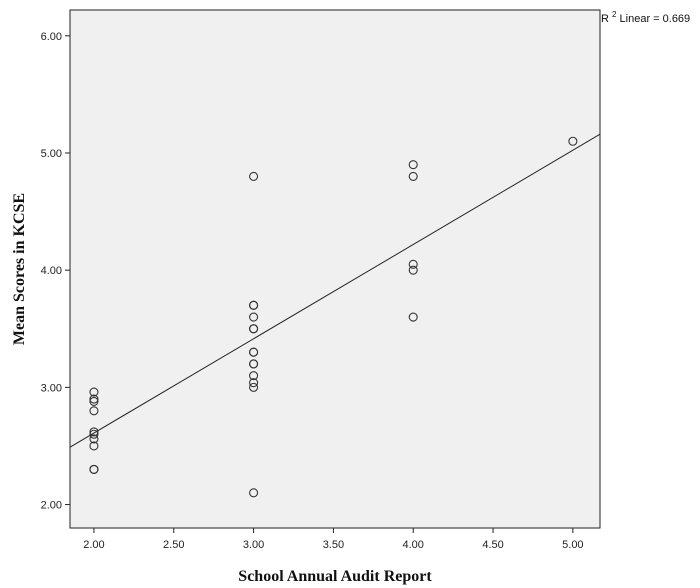  What do you see at coordinates (333, 545) in the screenshot?
I see `x-tick-label: 3.50` at bounding box center [333, 545].